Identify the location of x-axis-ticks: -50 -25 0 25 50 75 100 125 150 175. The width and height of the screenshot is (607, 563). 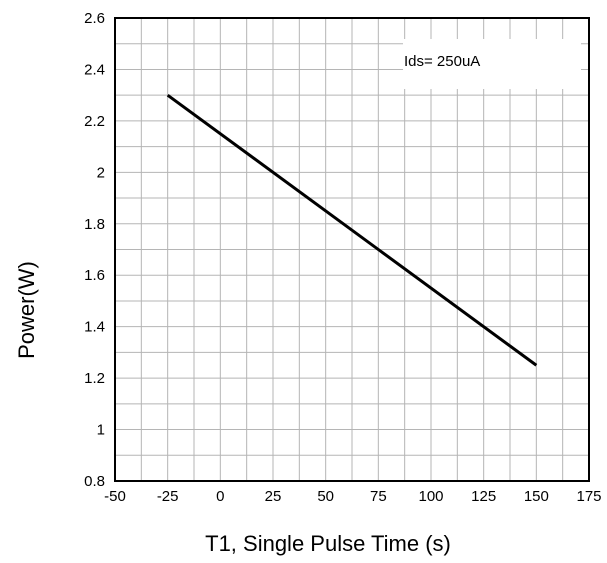
(352, 496).